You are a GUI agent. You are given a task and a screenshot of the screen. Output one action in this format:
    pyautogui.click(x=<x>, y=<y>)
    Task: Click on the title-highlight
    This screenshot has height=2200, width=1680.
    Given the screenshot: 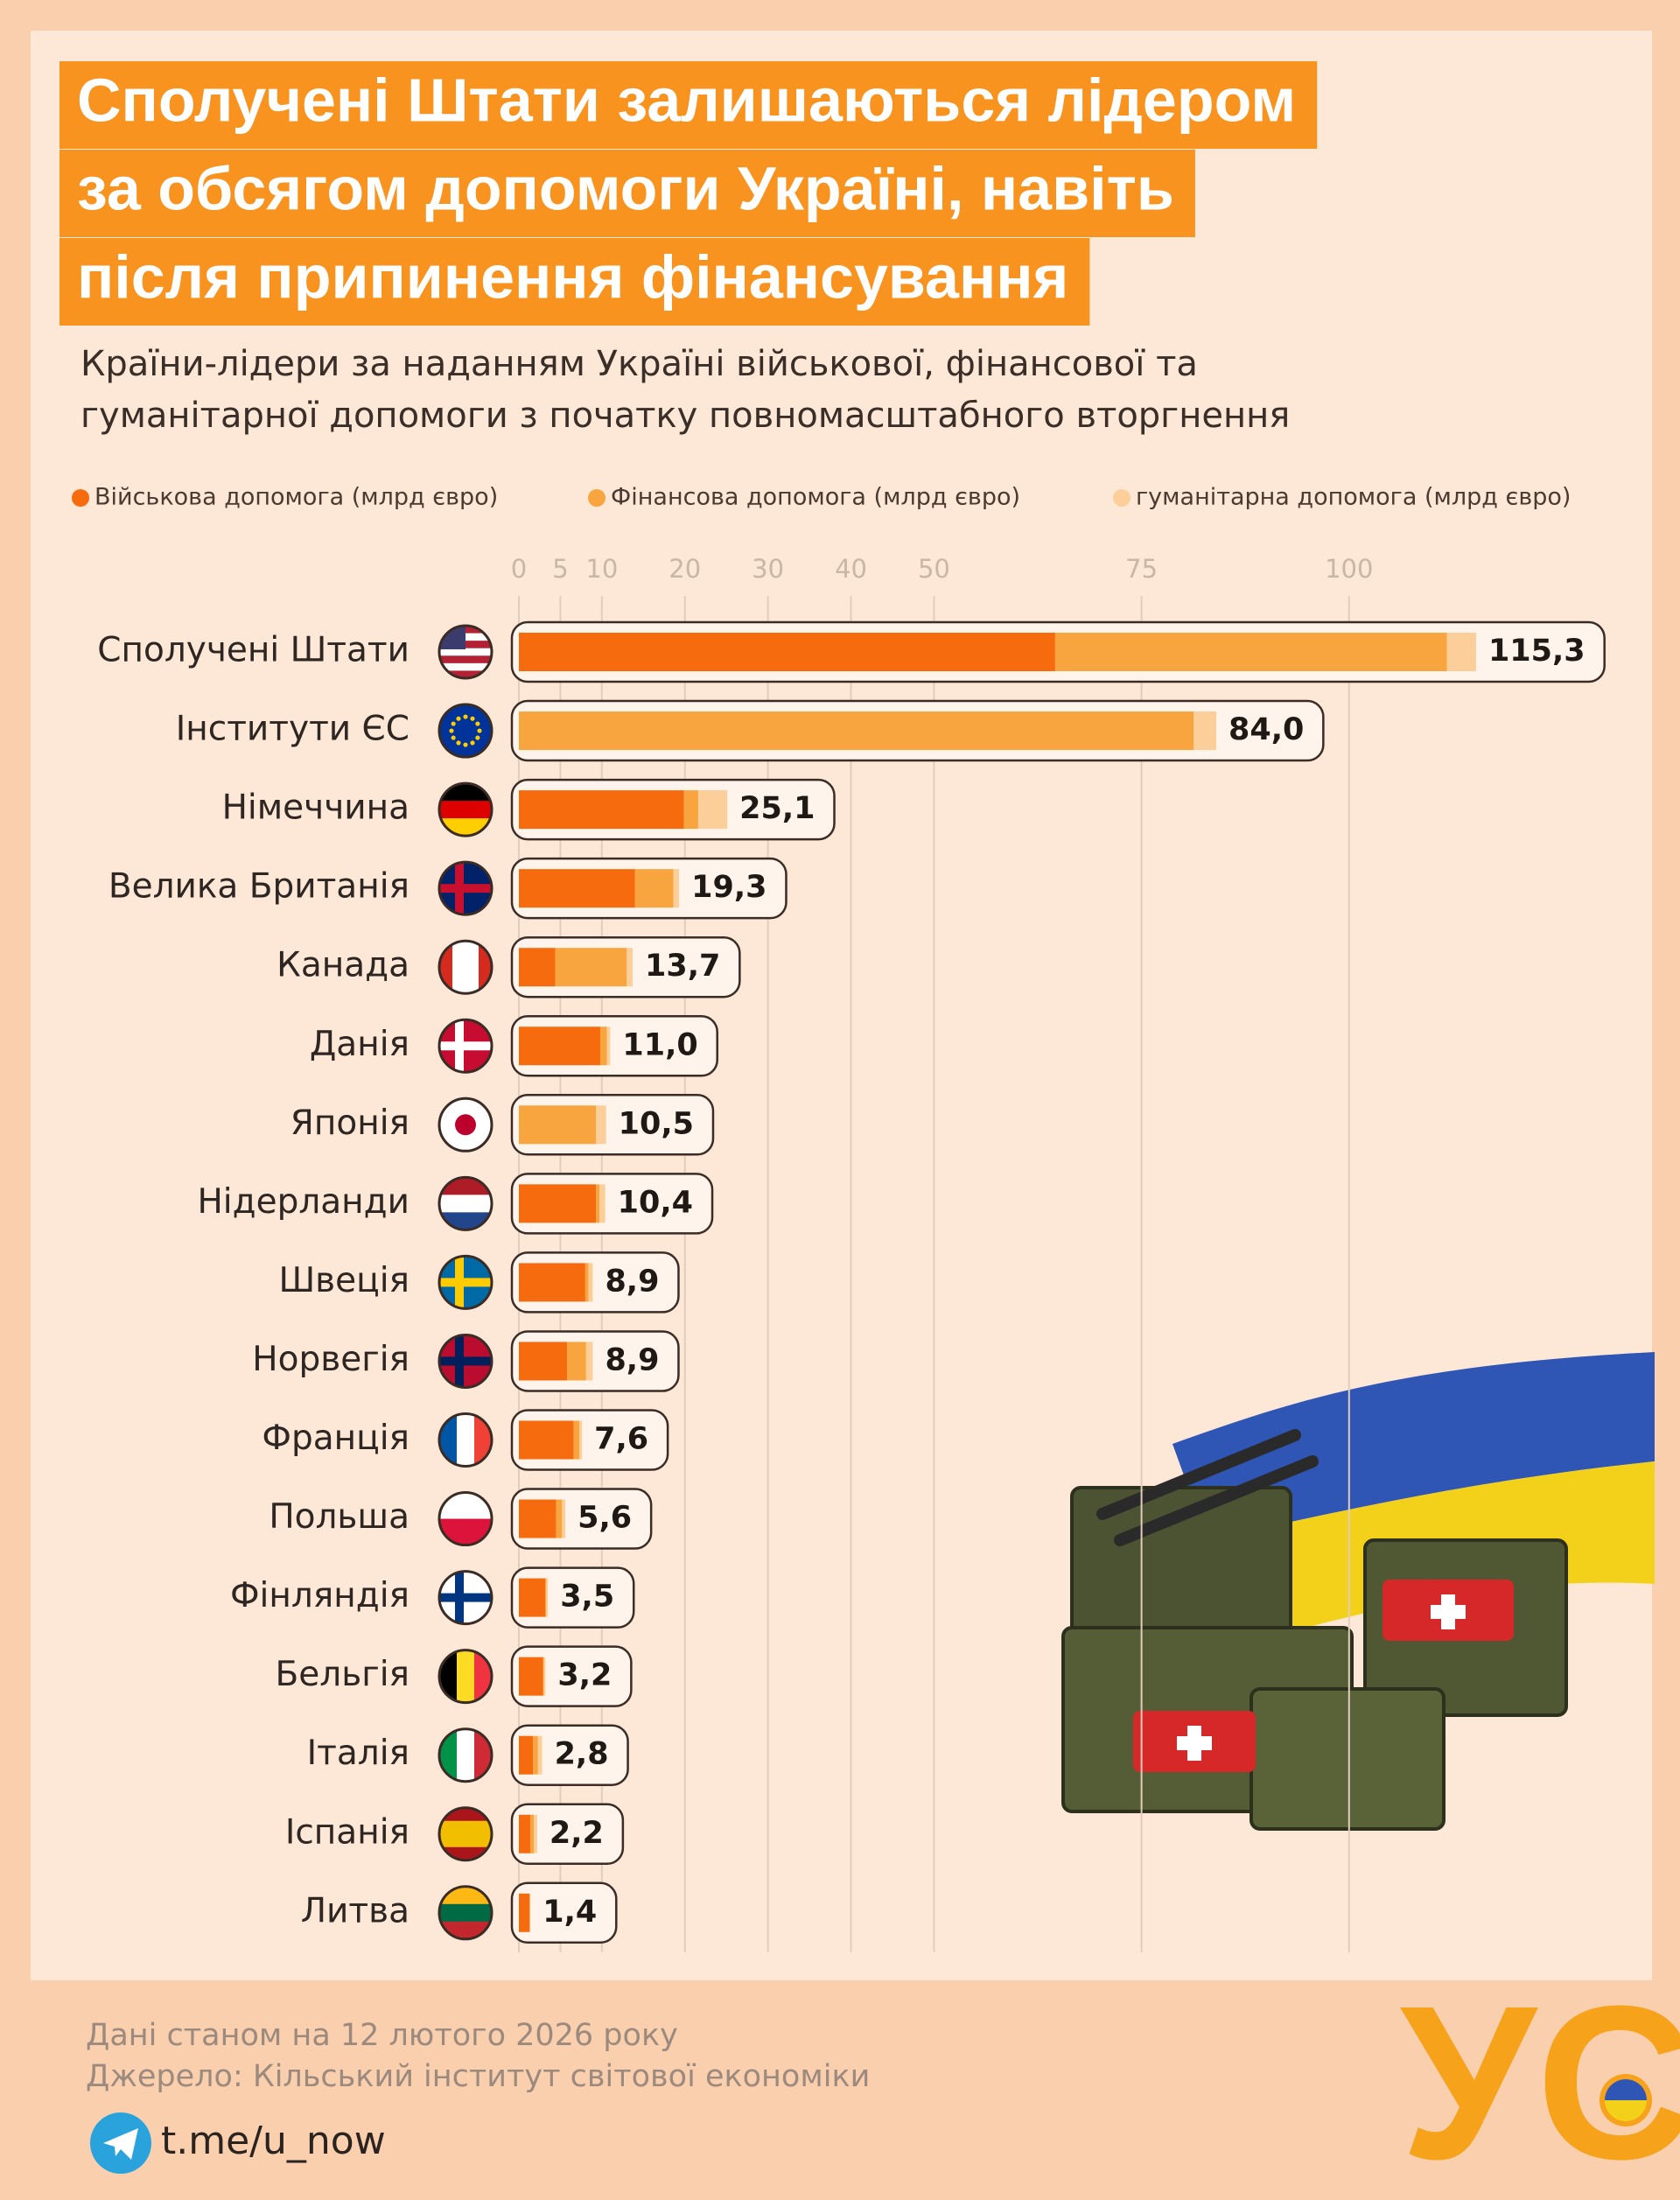 What is the action you would take?
    pyautogui.click(x=627, y=193)
    